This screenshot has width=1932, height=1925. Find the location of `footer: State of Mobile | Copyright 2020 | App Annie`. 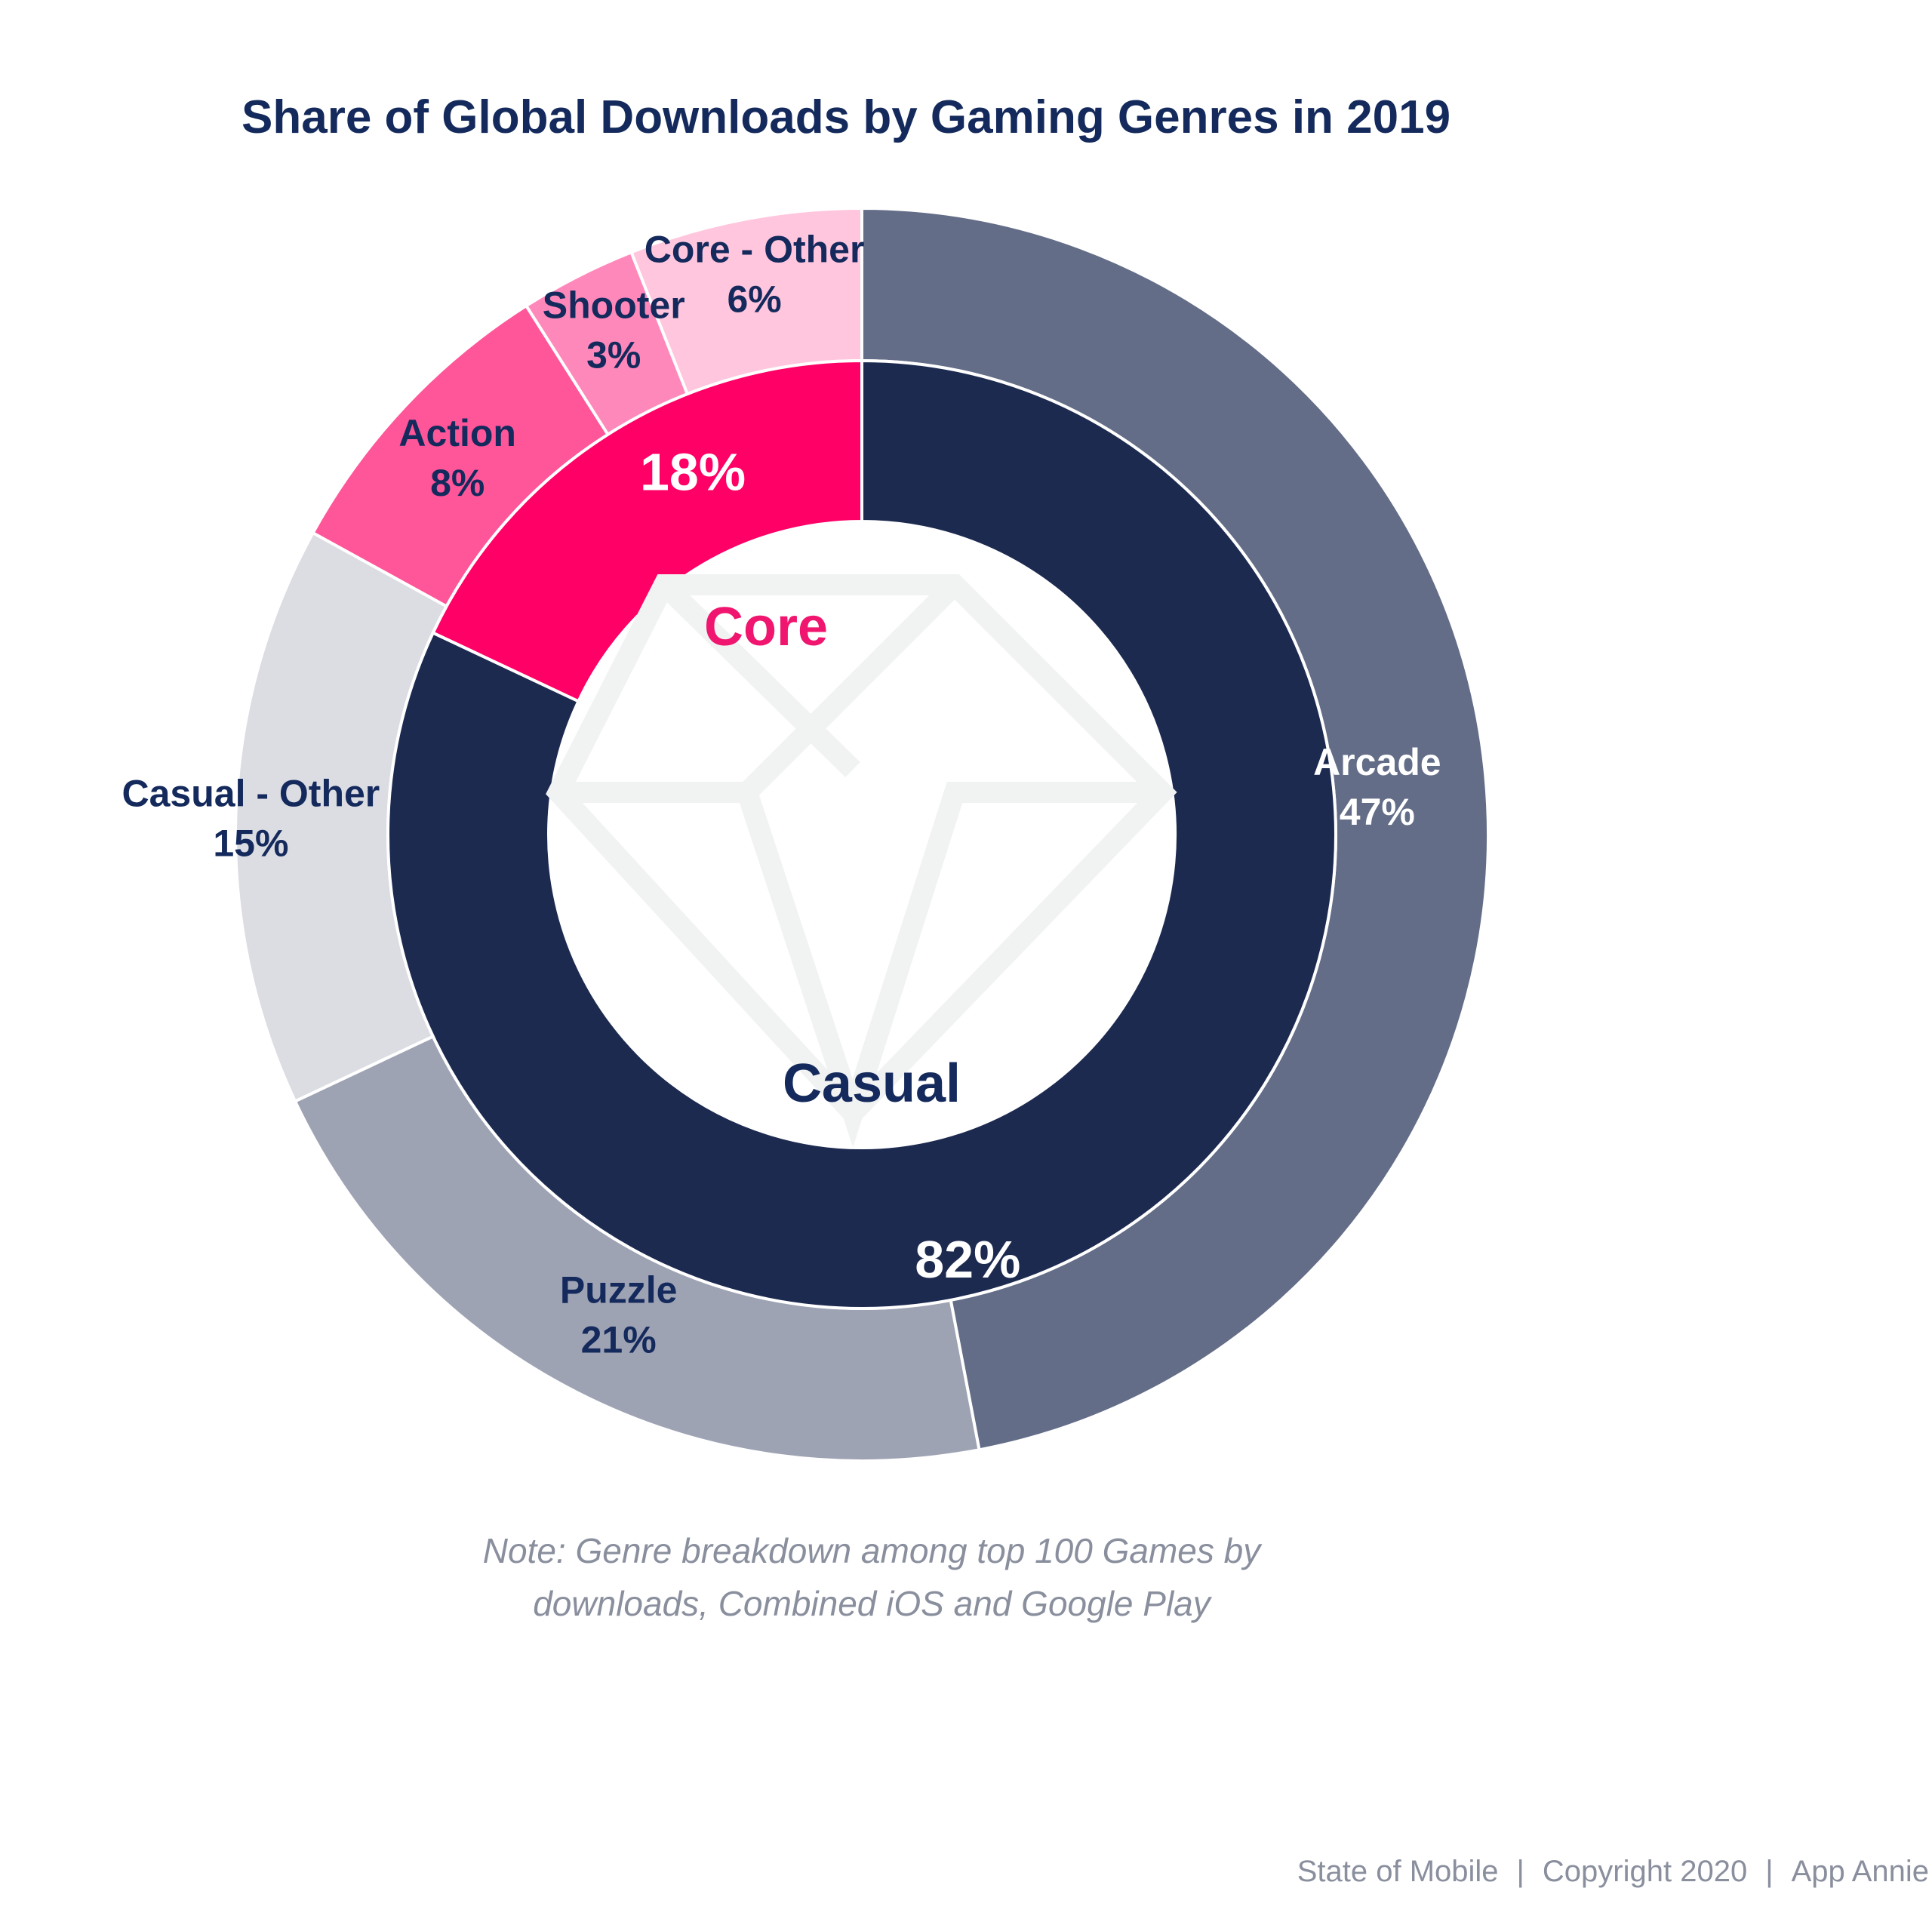

footer: State of Mobile | Copyright 2020 | App Annie is located at coordinates (1613, 1872).